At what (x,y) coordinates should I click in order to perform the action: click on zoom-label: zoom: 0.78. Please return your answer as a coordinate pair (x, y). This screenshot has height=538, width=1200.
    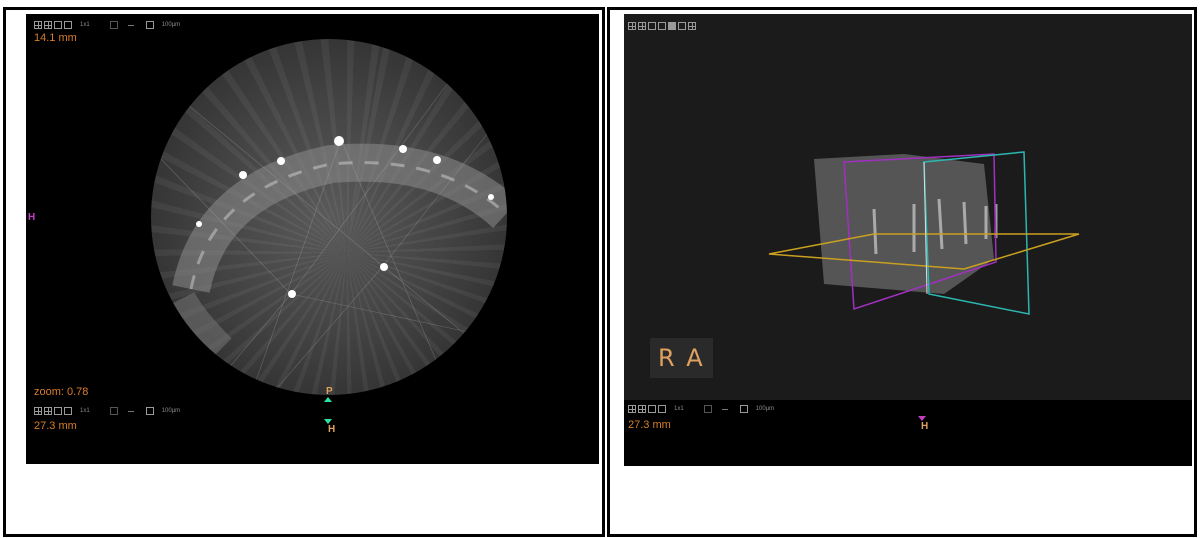
    Looking at the image, I should click on (61, 392).